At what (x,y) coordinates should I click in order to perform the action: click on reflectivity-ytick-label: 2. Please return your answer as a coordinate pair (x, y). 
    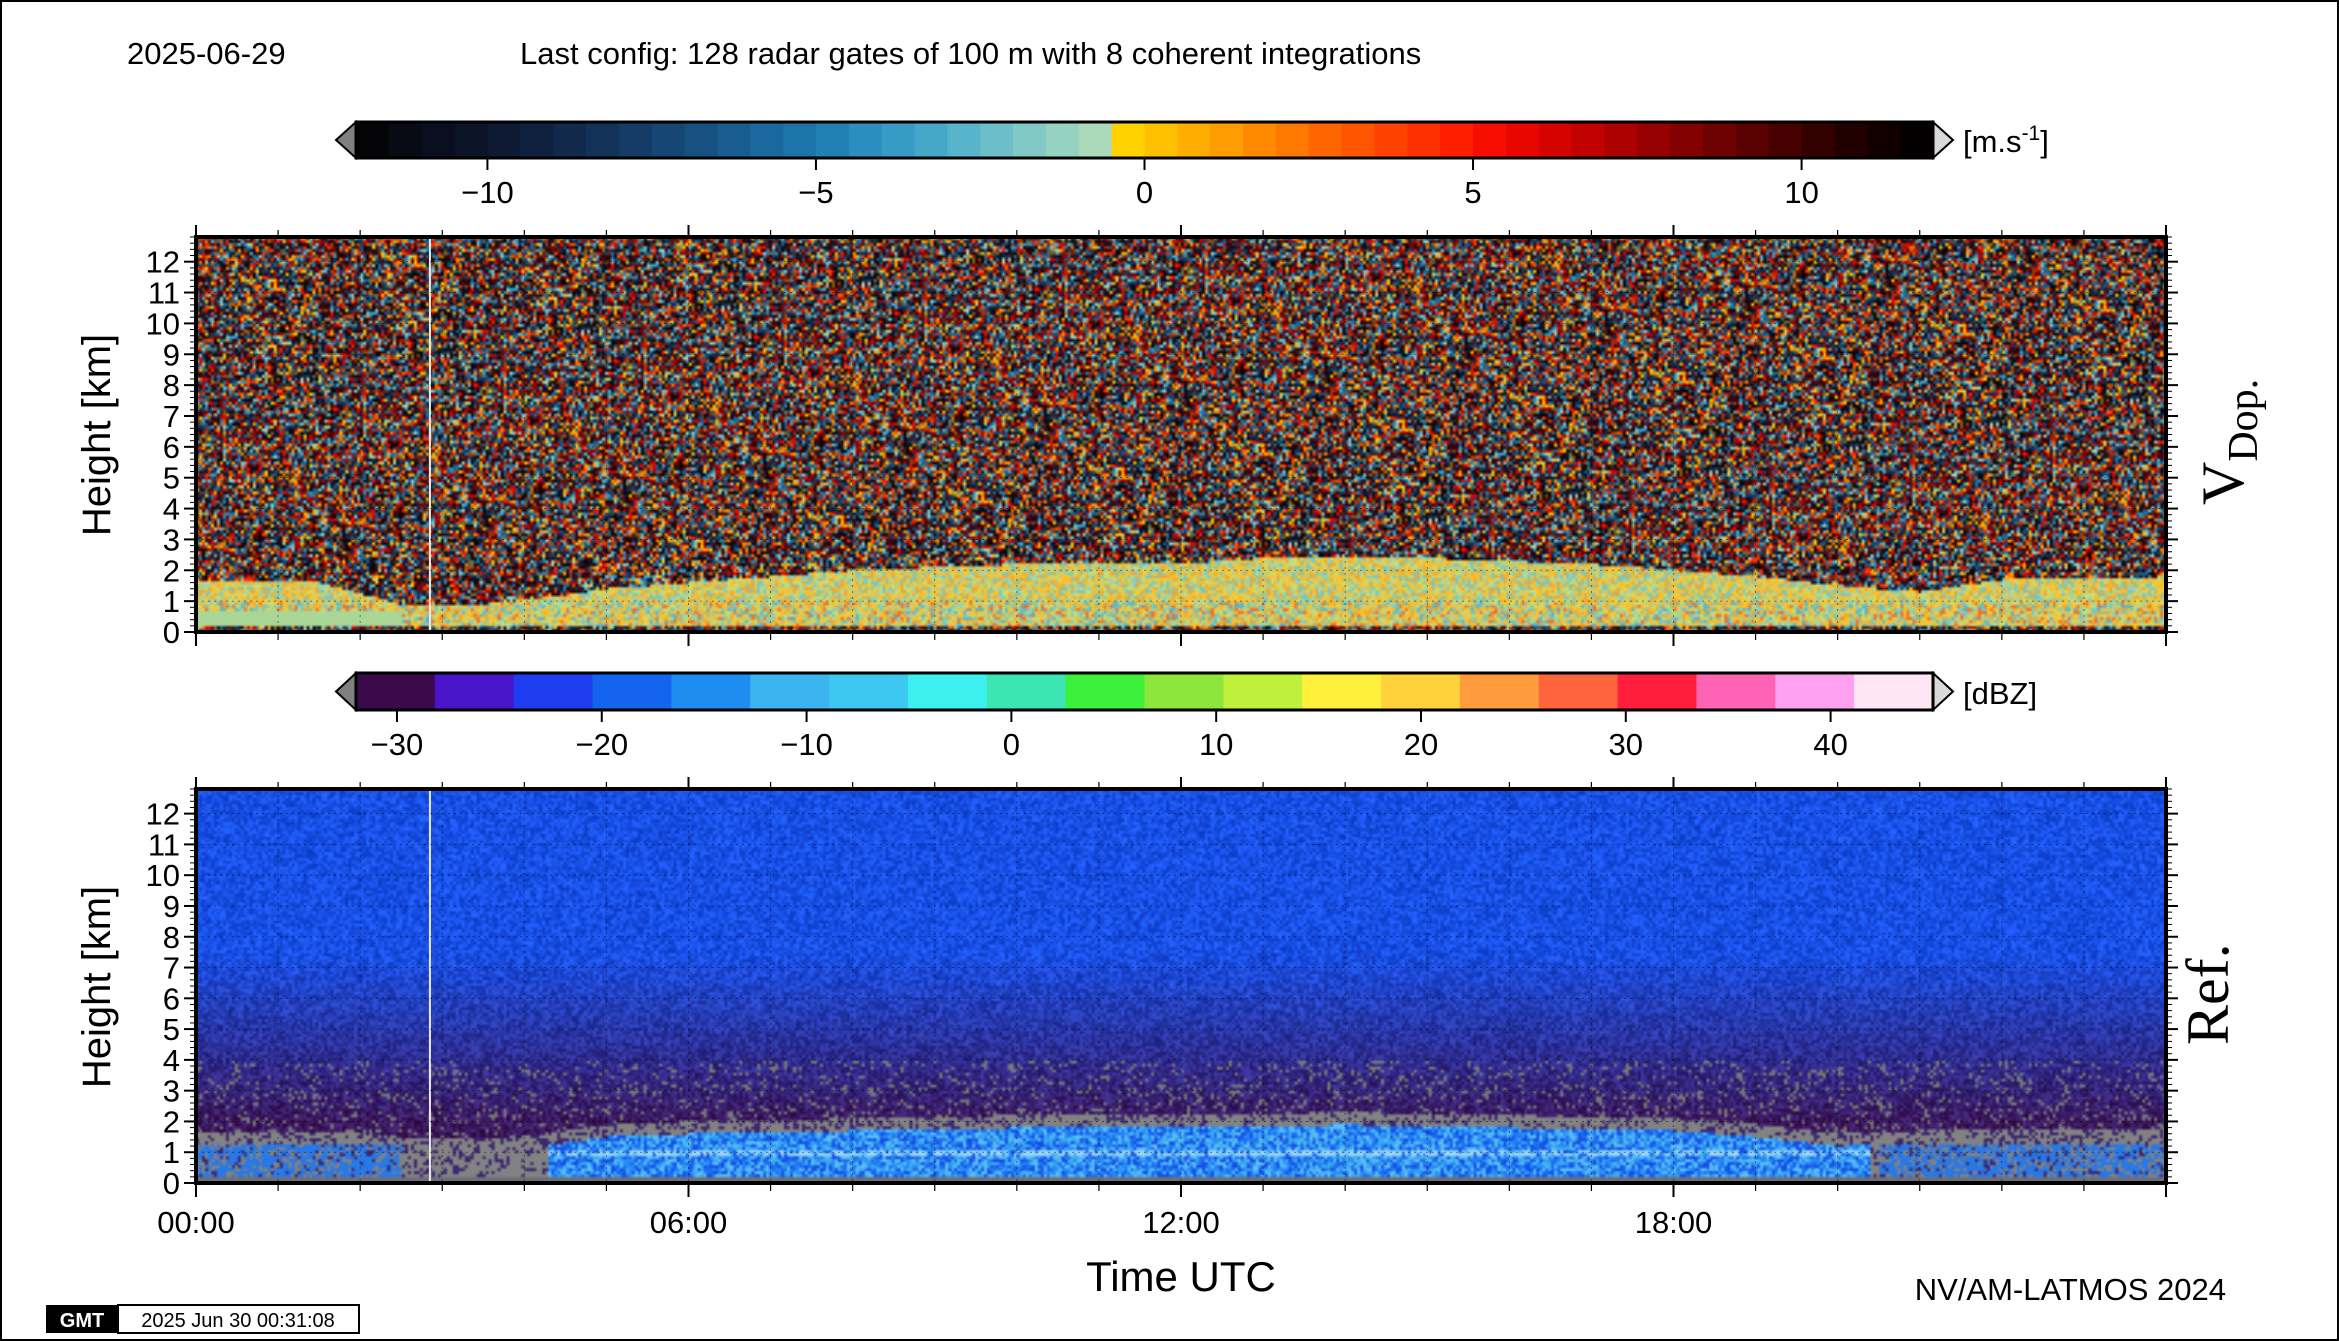
    Looking at the image, I should click on (171, 1121).